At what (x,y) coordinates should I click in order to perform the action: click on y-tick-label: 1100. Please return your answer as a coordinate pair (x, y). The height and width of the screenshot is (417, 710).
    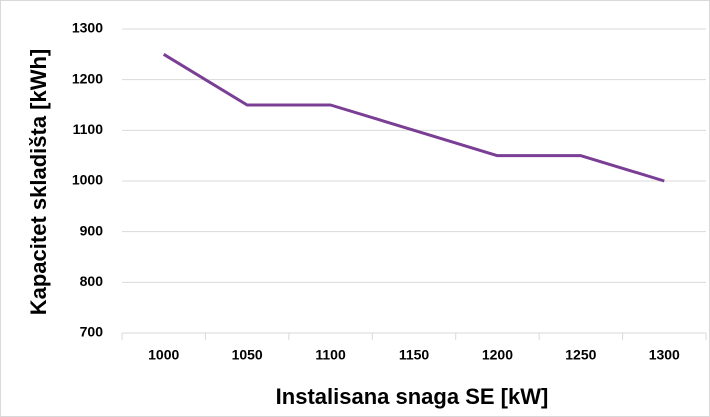
    Looking at the image, I should click on (88, 129).